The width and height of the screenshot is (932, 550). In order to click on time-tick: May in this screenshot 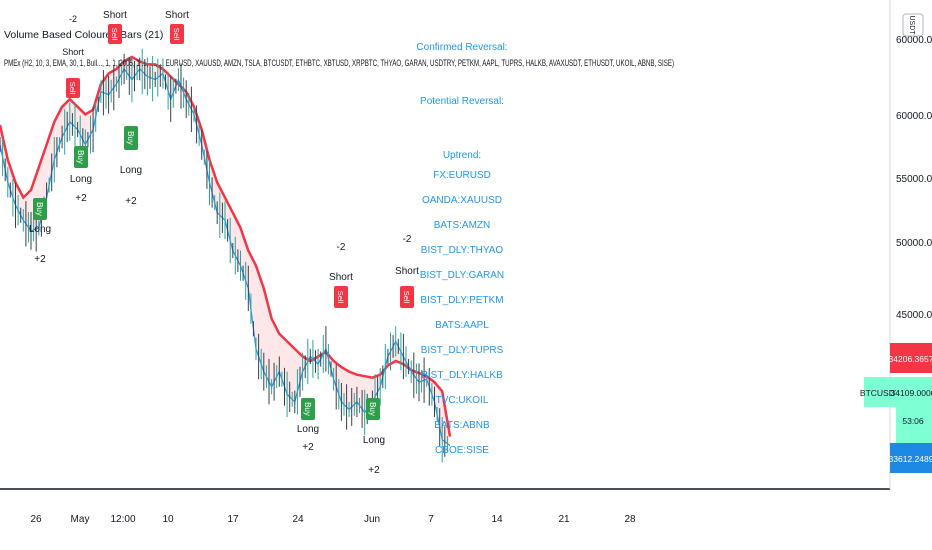, I will do `click(80, 519)`.